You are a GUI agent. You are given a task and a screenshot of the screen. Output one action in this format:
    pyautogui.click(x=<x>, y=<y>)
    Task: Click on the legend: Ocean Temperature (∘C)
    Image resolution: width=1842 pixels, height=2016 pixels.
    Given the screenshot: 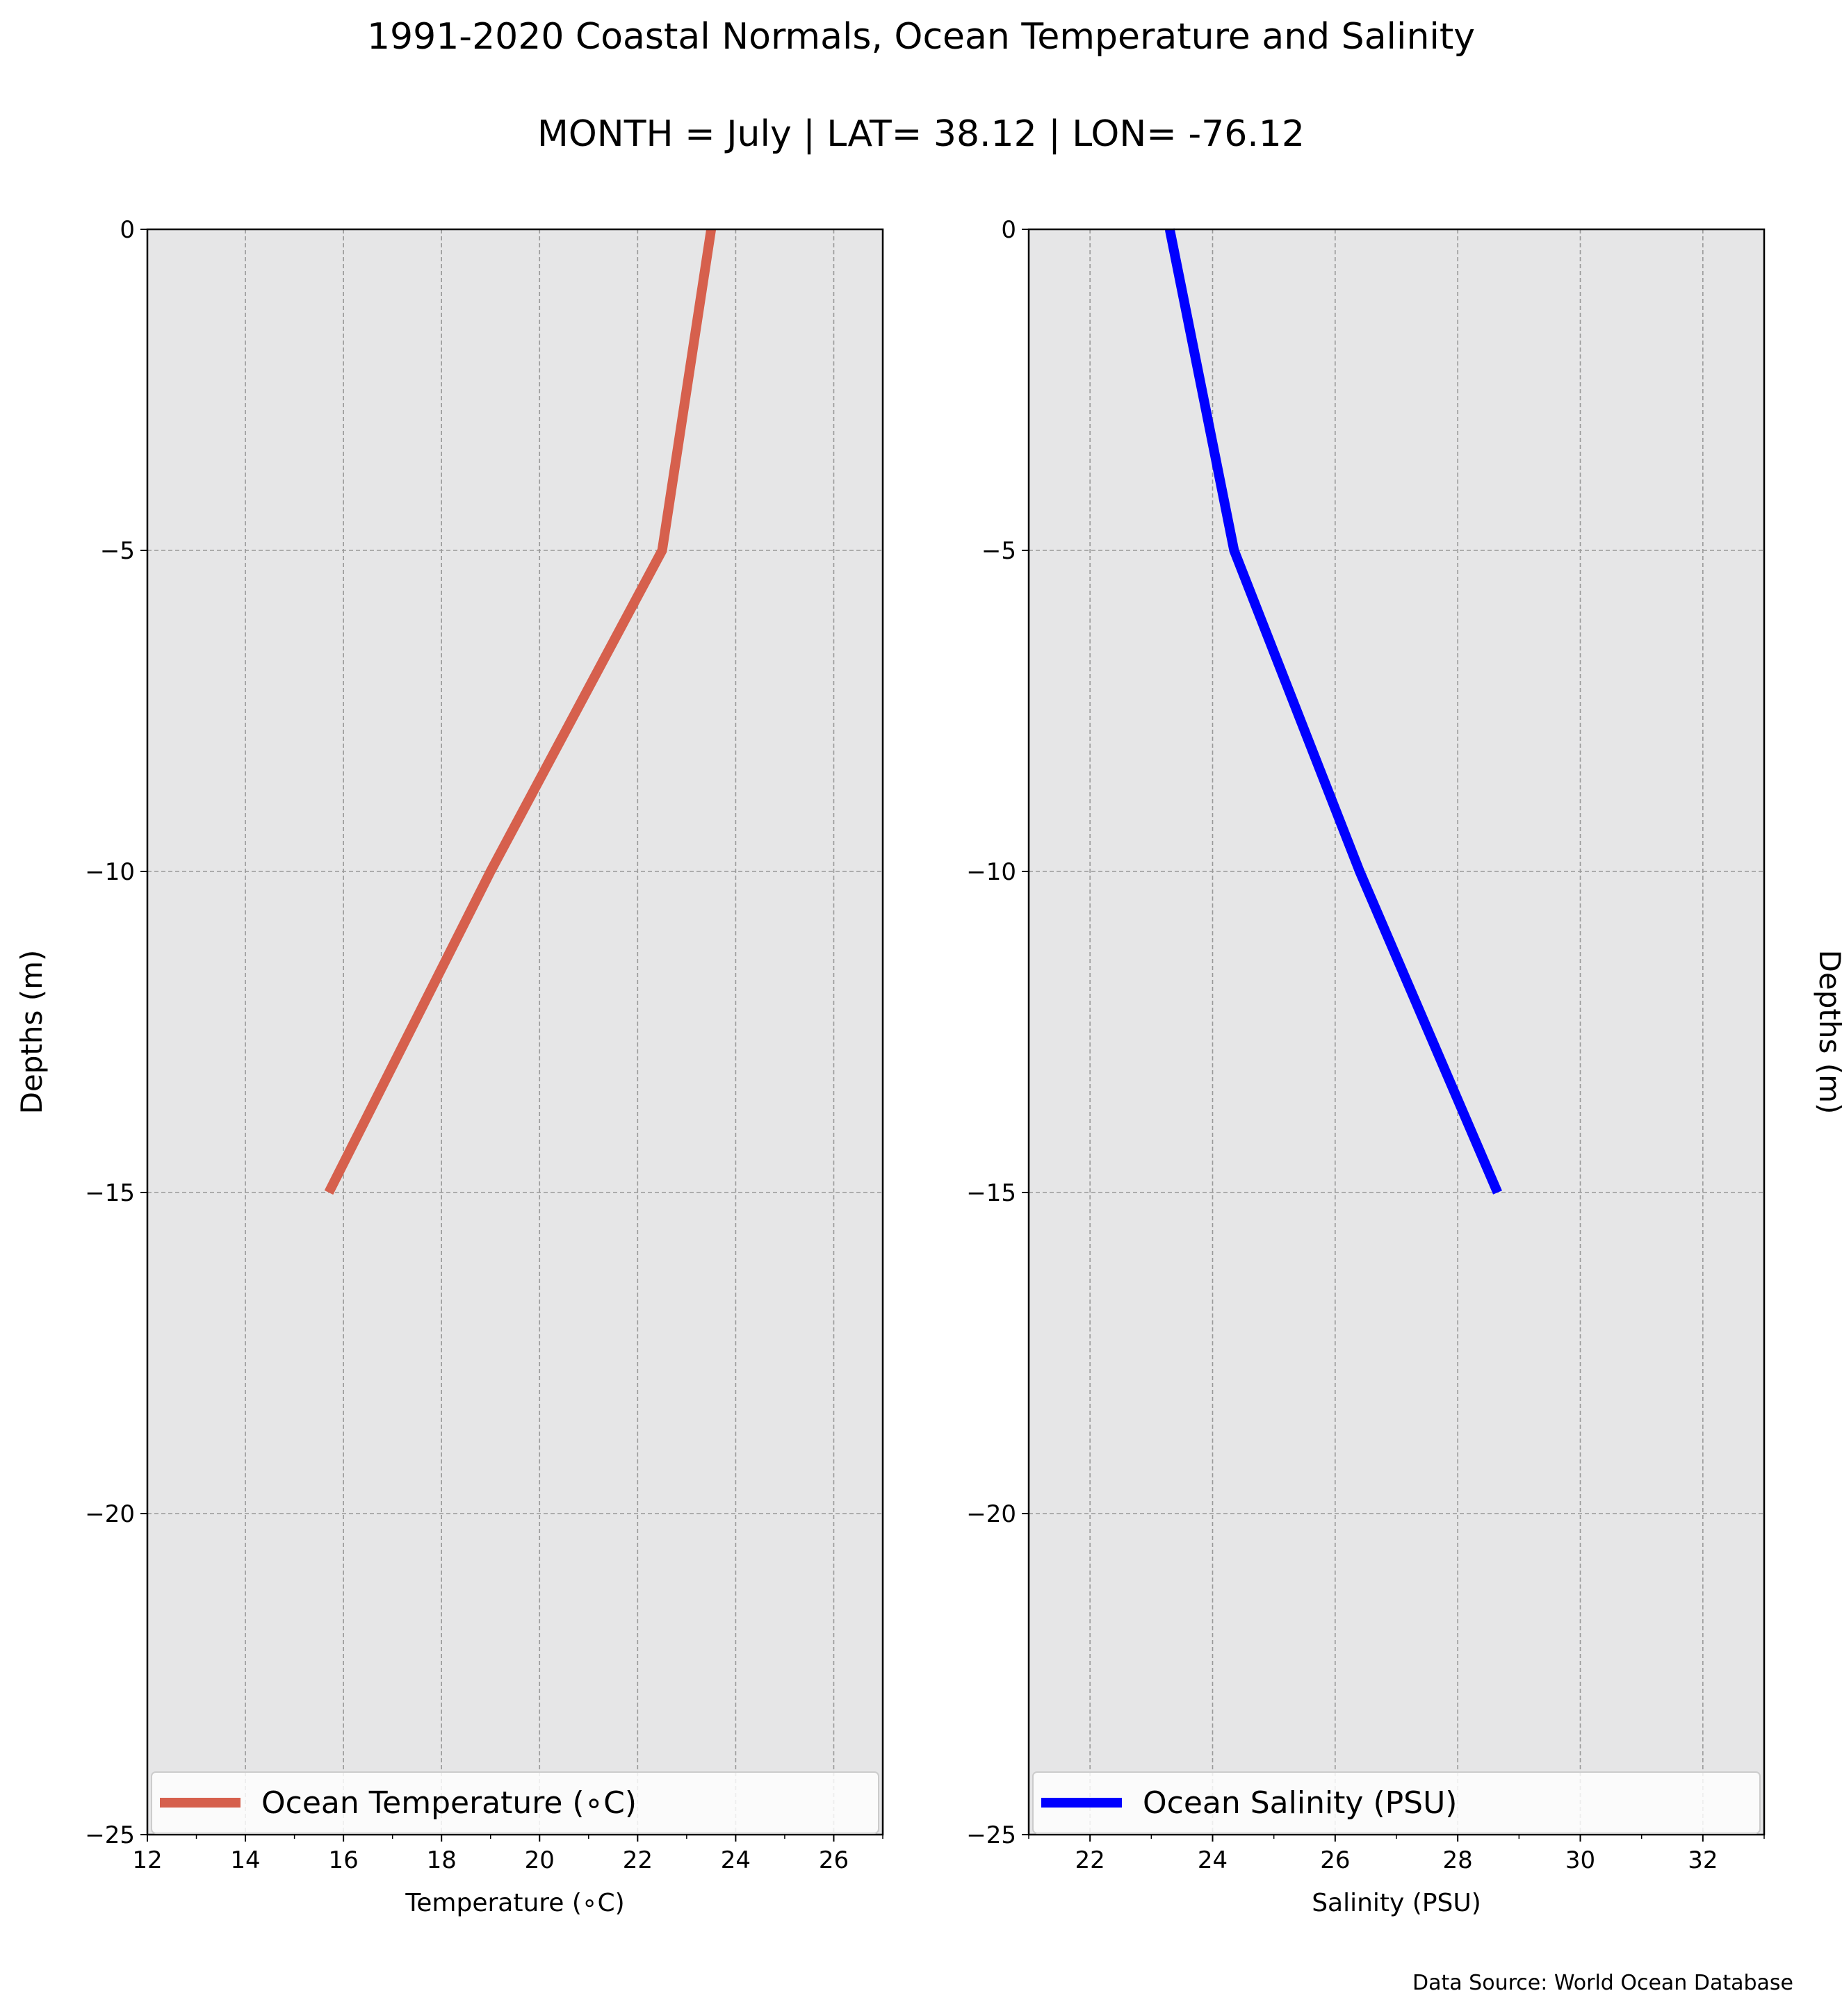 What is the action you would take?
    pyautogui.click(x=515, y=1803)
    